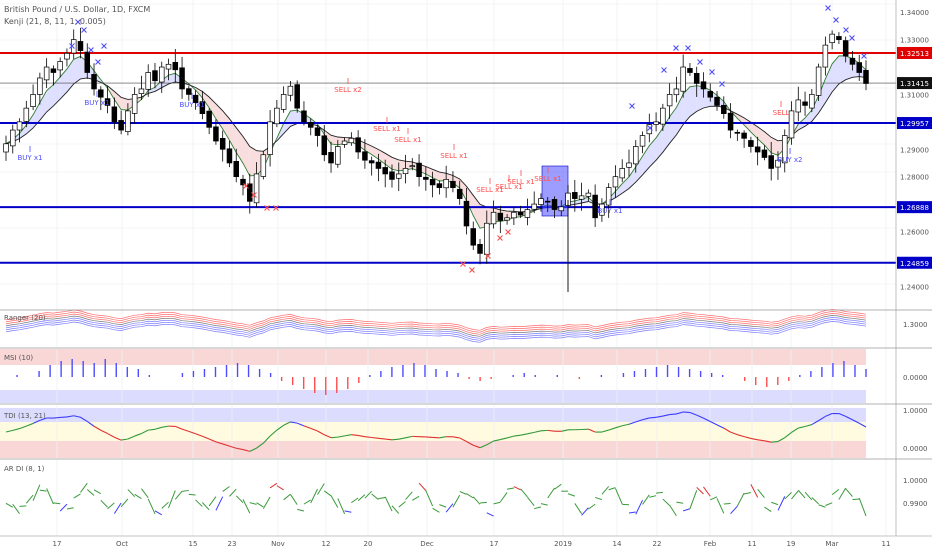  What do you see at coordinates (609, 211) in the screenshot?
I see `signal-label-11: BUY x1` at bounding box center [609, 211].